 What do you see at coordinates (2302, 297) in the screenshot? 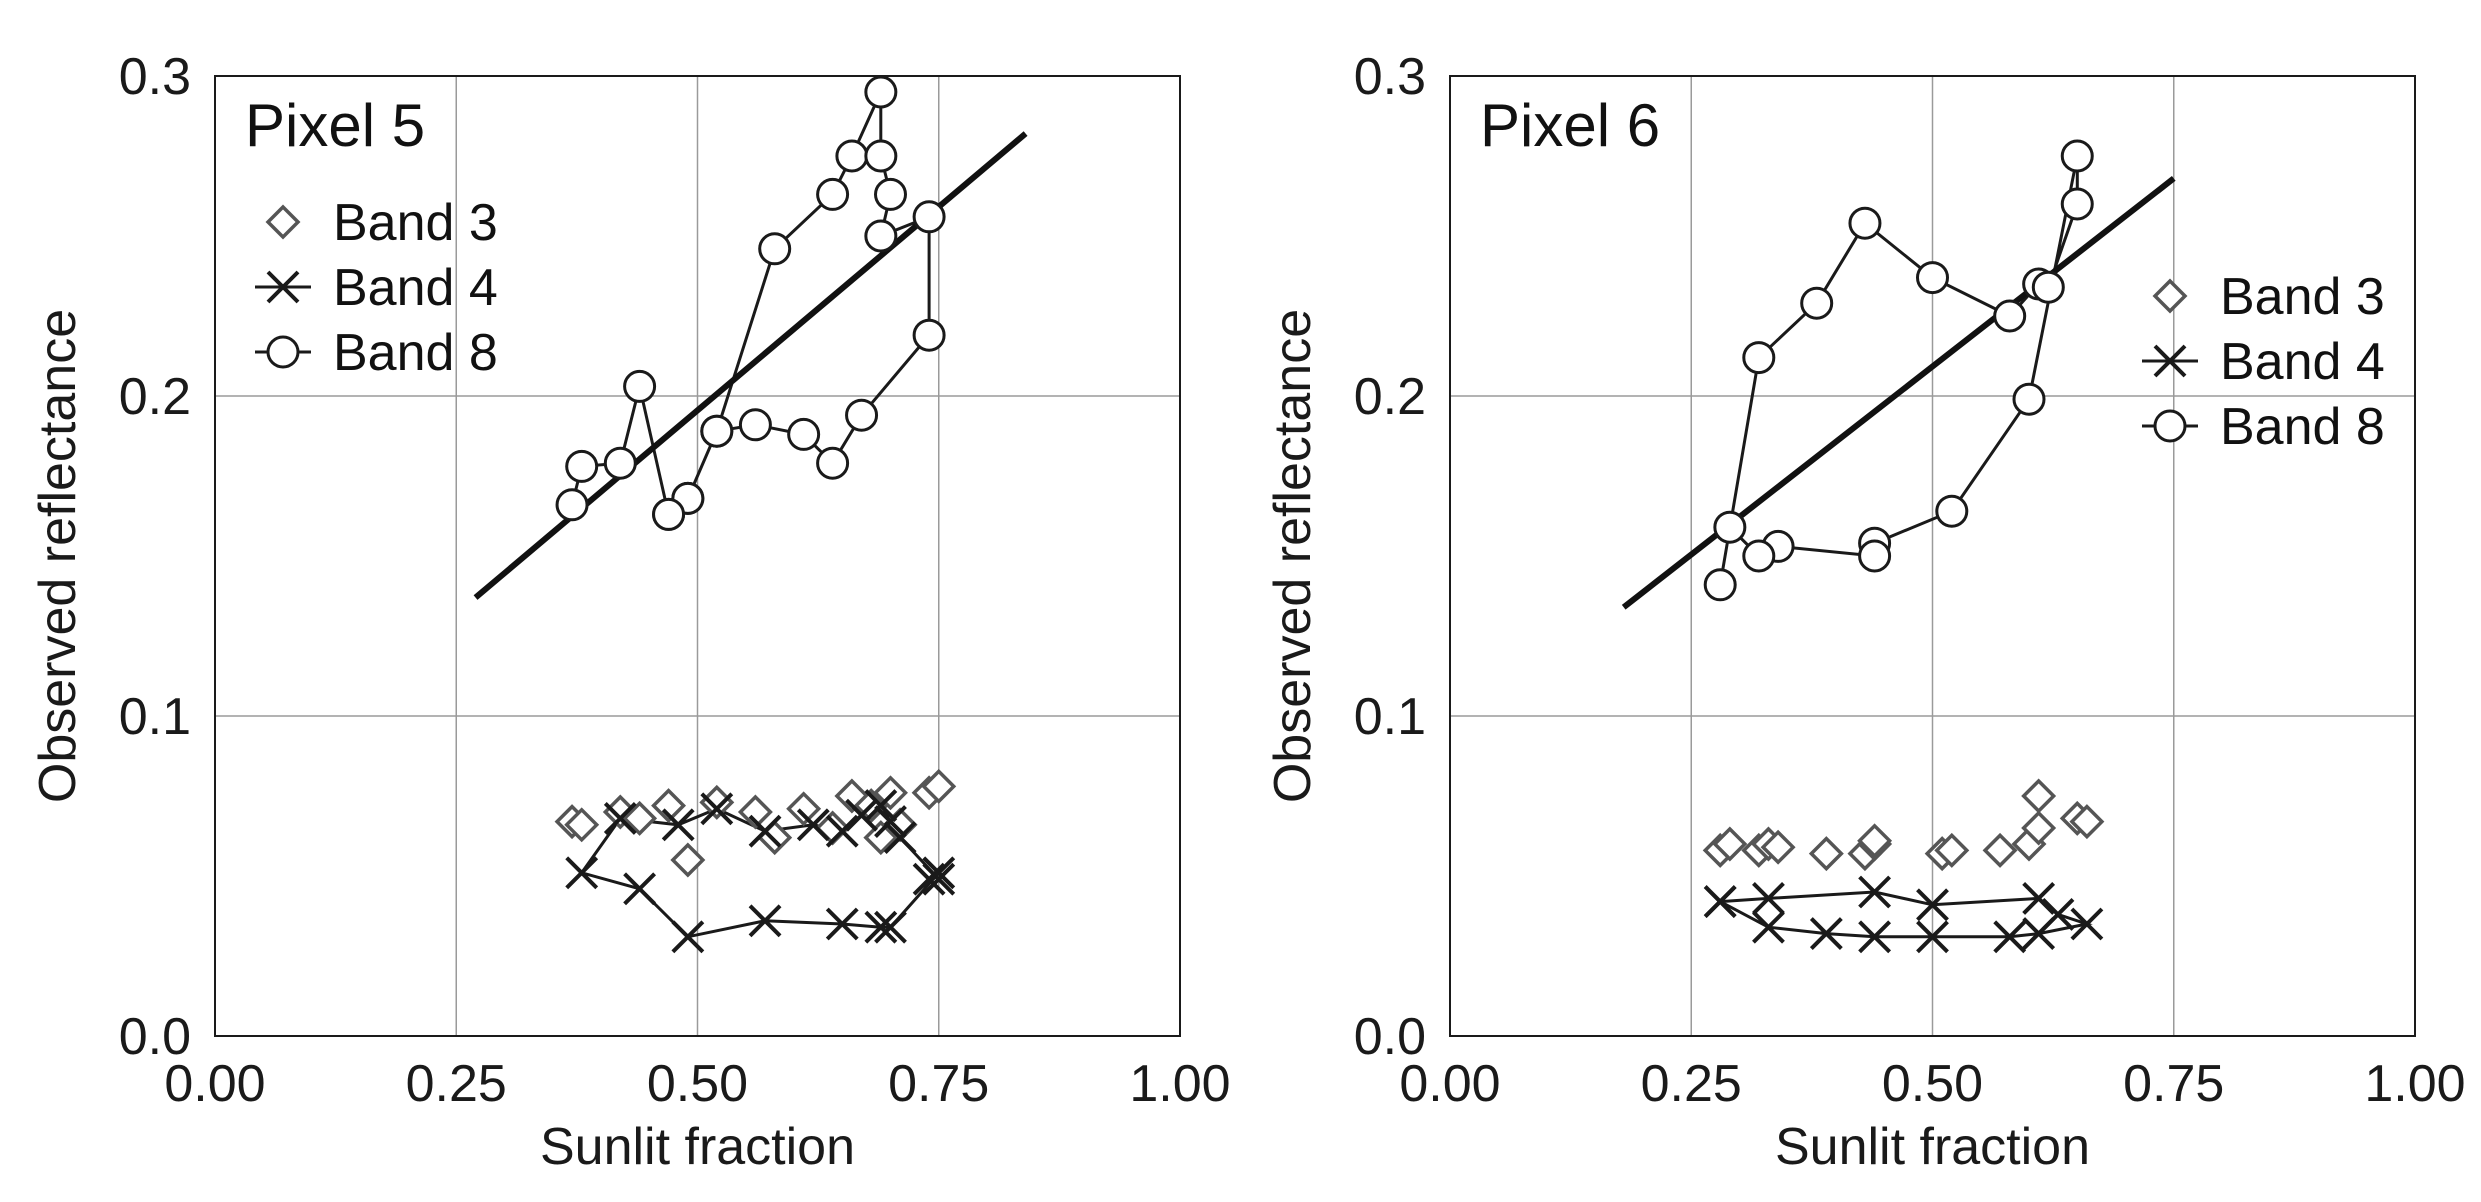
I see `legend-label: Band 3` at bounding box center [2302, 297].